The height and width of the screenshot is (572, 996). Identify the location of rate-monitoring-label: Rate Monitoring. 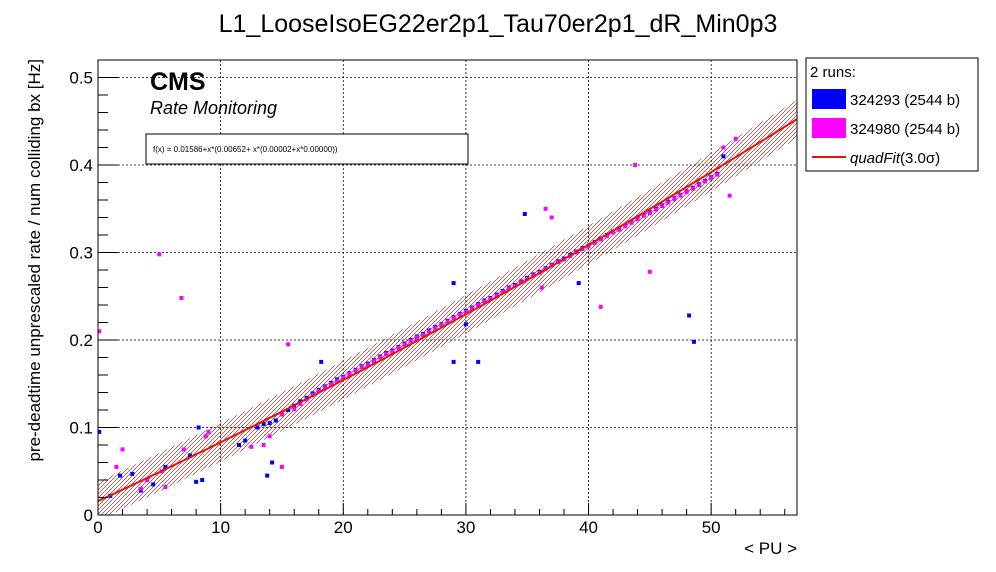
(213, 108).